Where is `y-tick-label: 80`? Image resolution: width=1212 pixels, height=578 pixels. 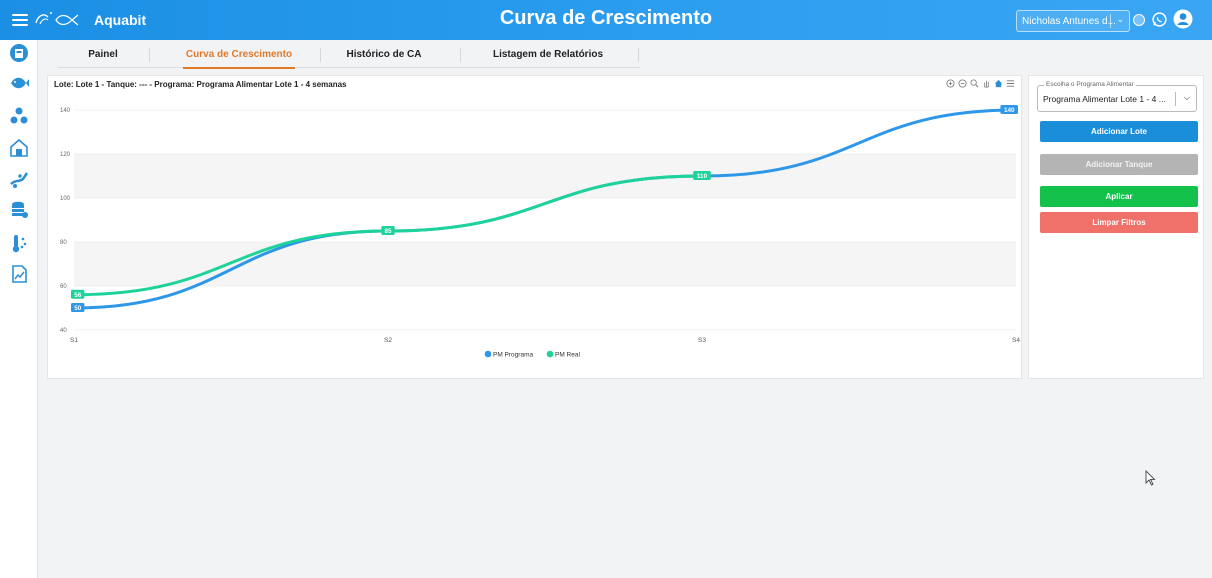
y-tick-label: 80 is located at coordinates (63, 243).